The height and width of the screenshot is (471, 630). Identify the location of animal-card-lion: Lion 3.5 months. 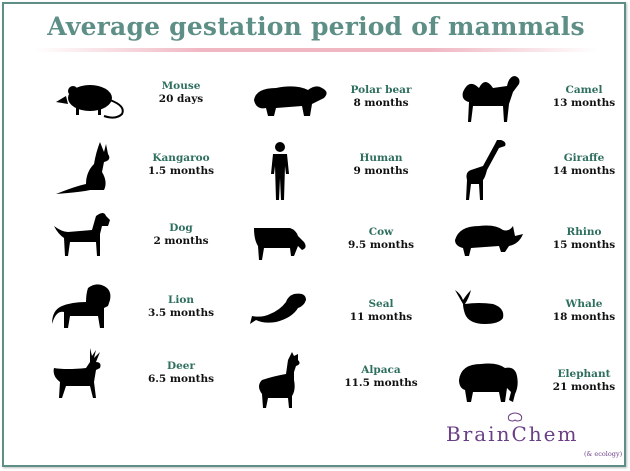
(146, 315).